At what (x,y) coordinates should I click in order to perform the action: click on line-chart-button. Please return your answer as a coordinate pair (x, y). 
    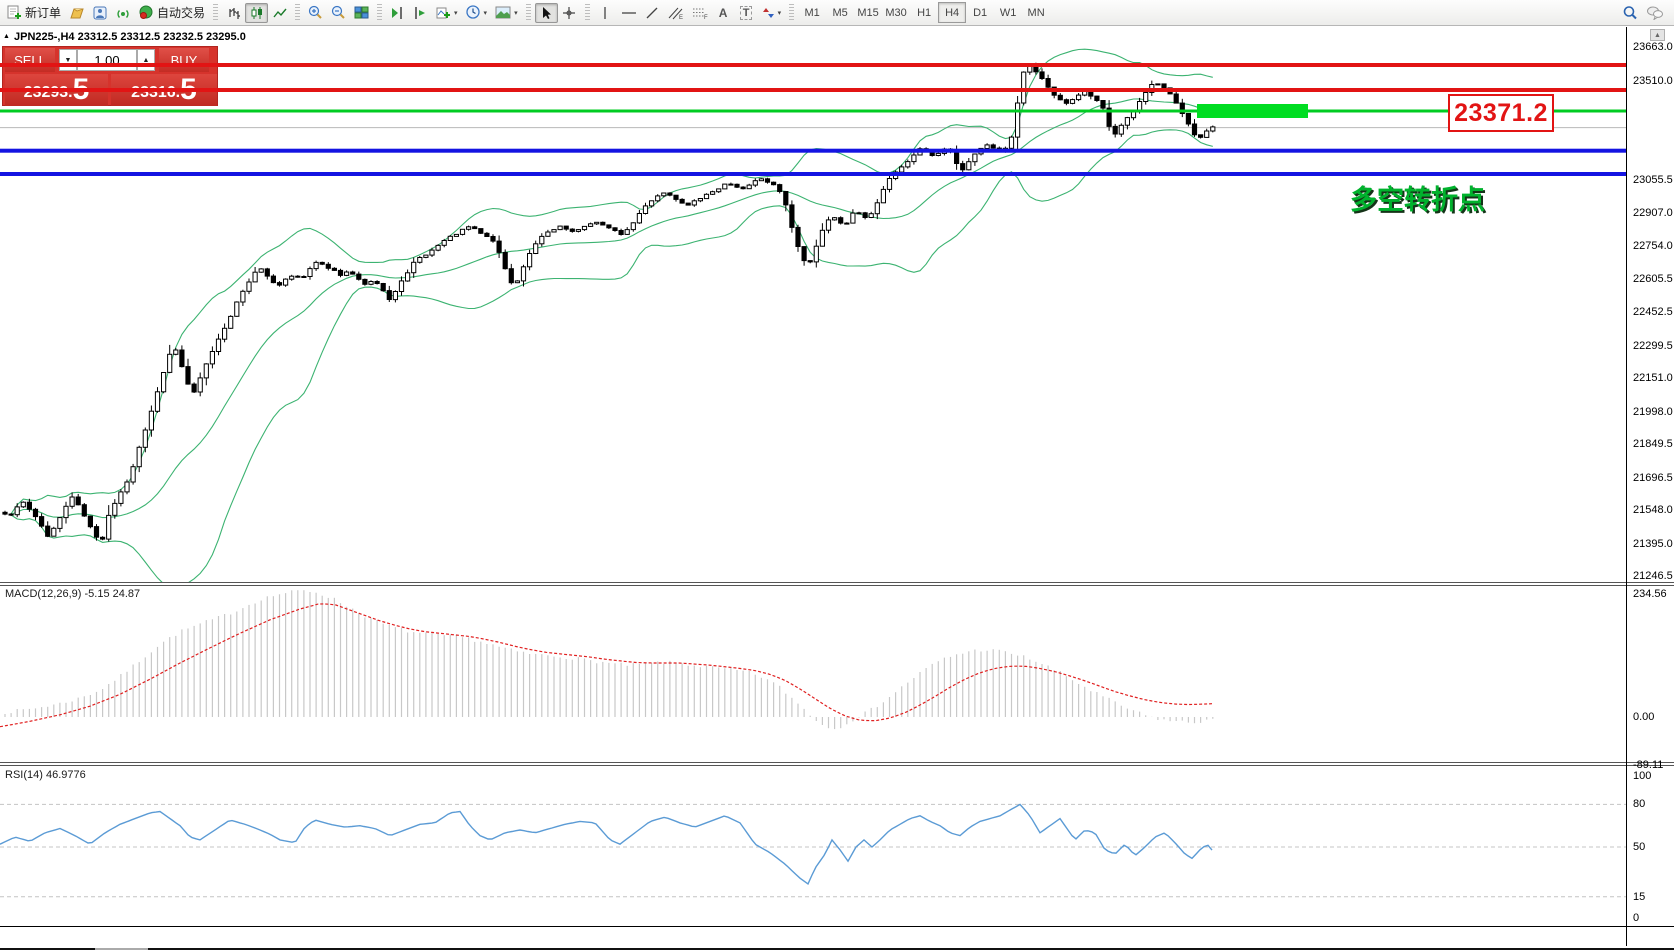
    Looking at the image, I should click on (279, 13).